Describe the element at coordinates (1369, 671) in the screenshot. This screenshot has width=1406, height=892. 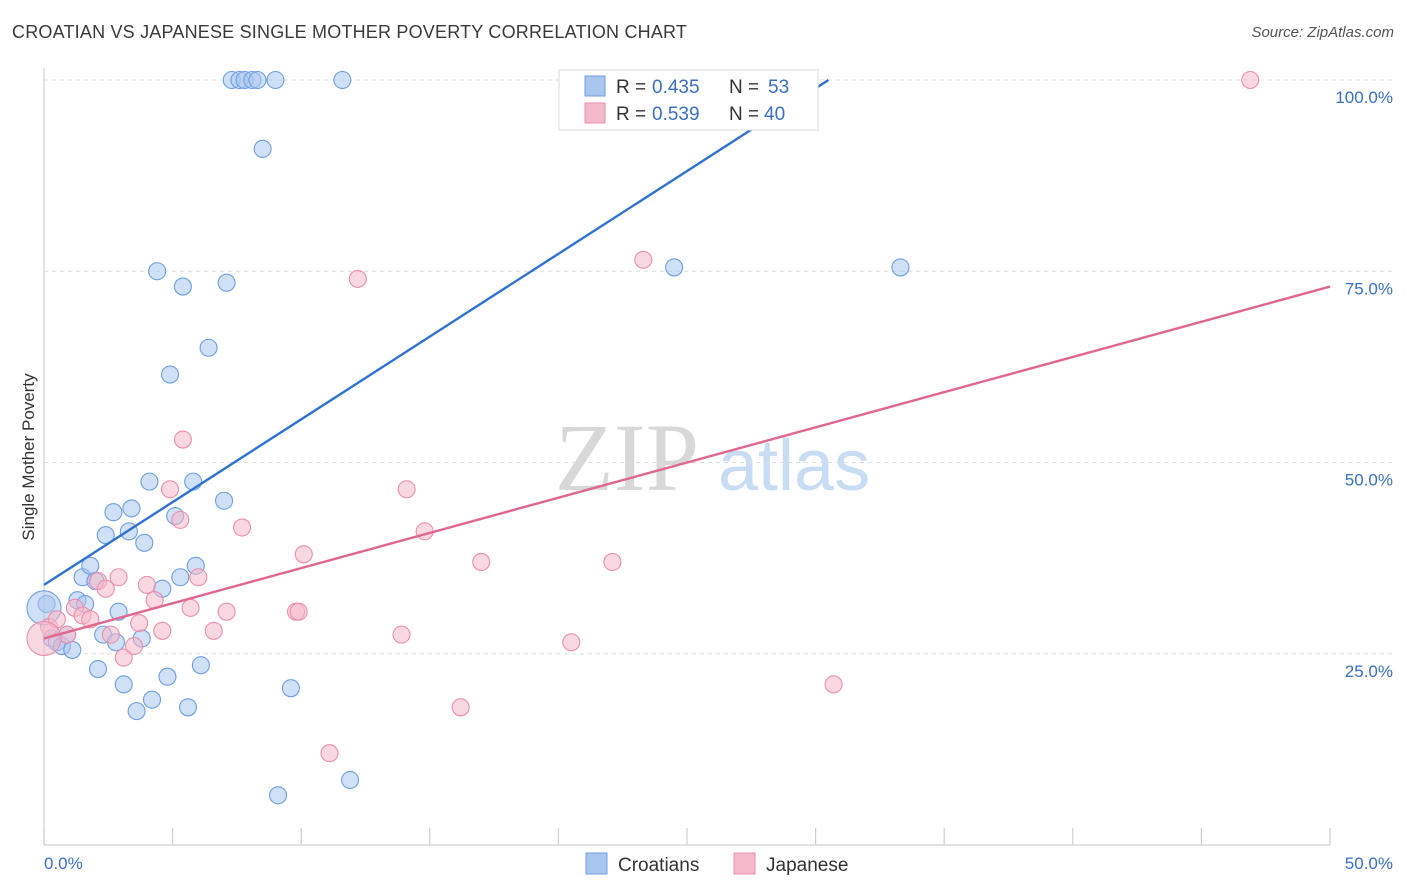
I see `y-tick-label-25: 25.0%` at that location.